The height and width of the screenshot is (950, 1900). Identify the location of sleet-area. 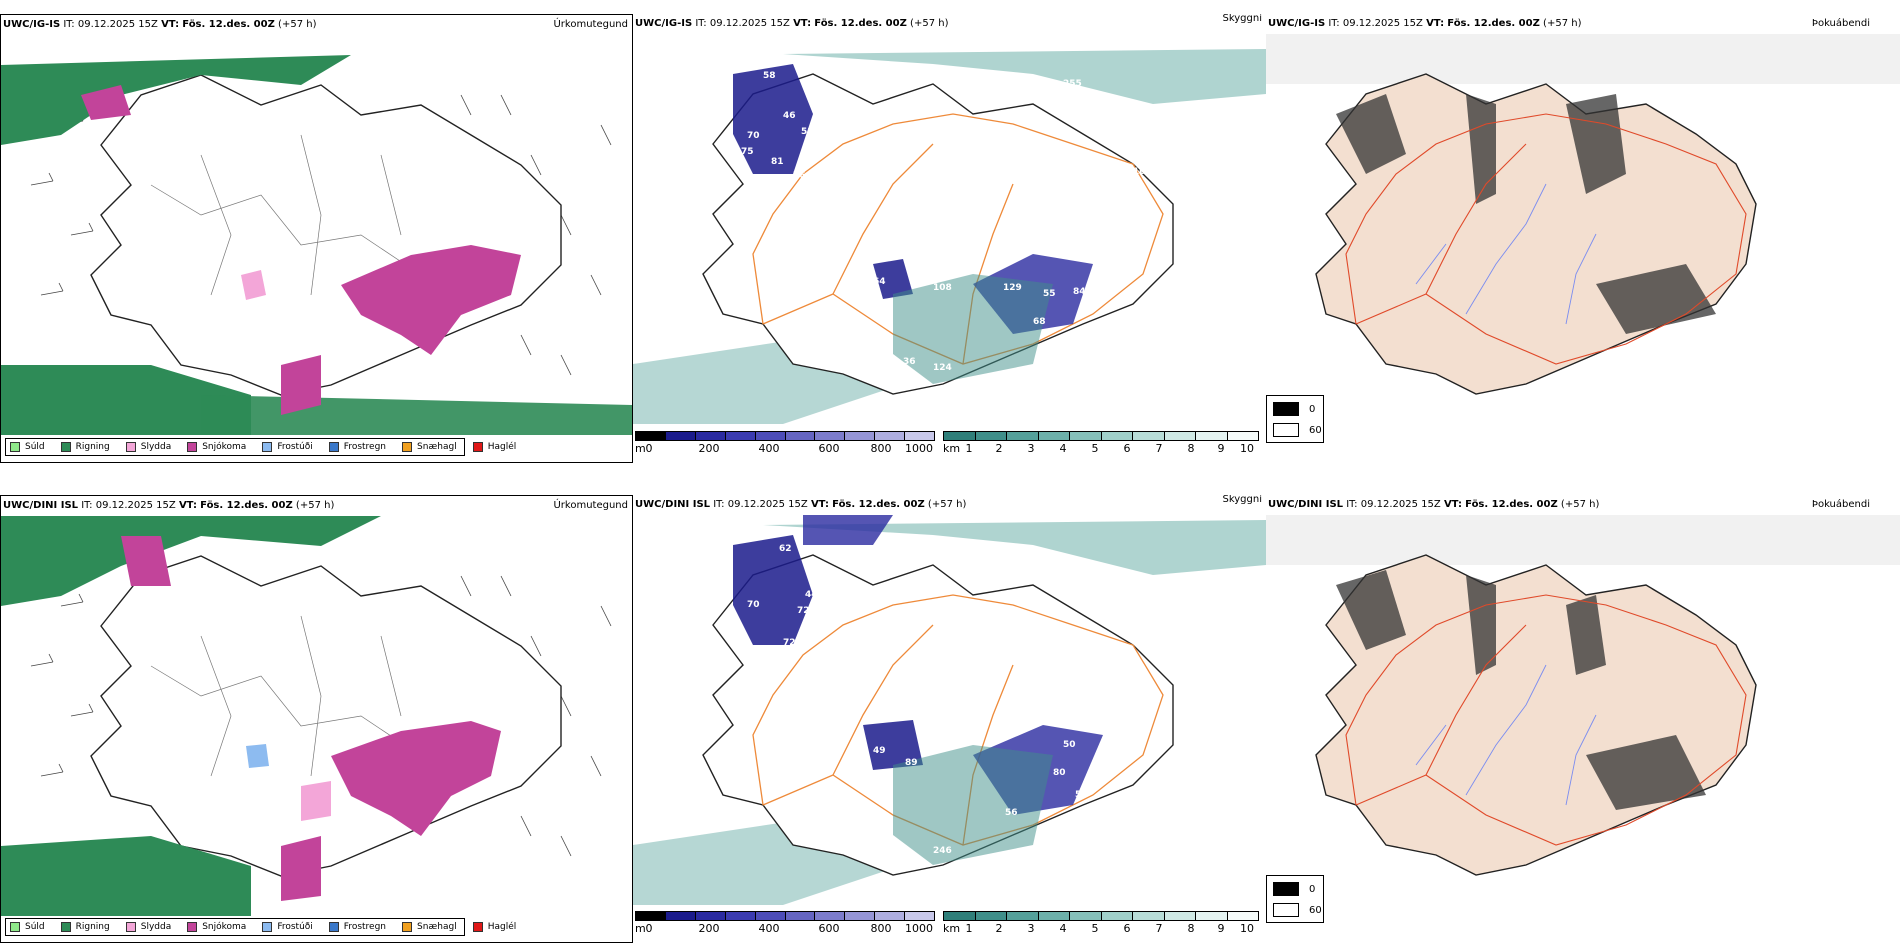
(253, 285).